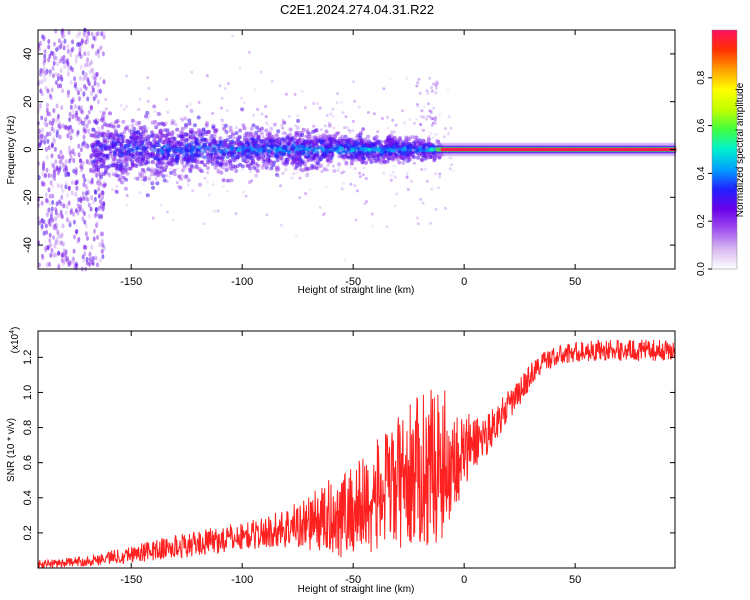 The width and height of the screenshot is (750, 600). What do you see at coordinates (464, 580) in the screenshot?
I see `x-tick-label: 0` at bounding box center [464, 580].